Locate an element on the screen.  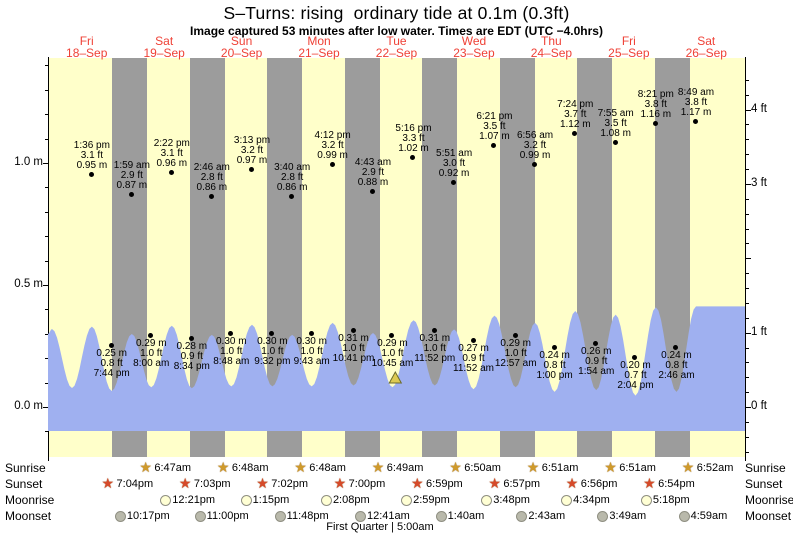
tide-annotation-line: 6:56 am is located at coordinates (535, 136).